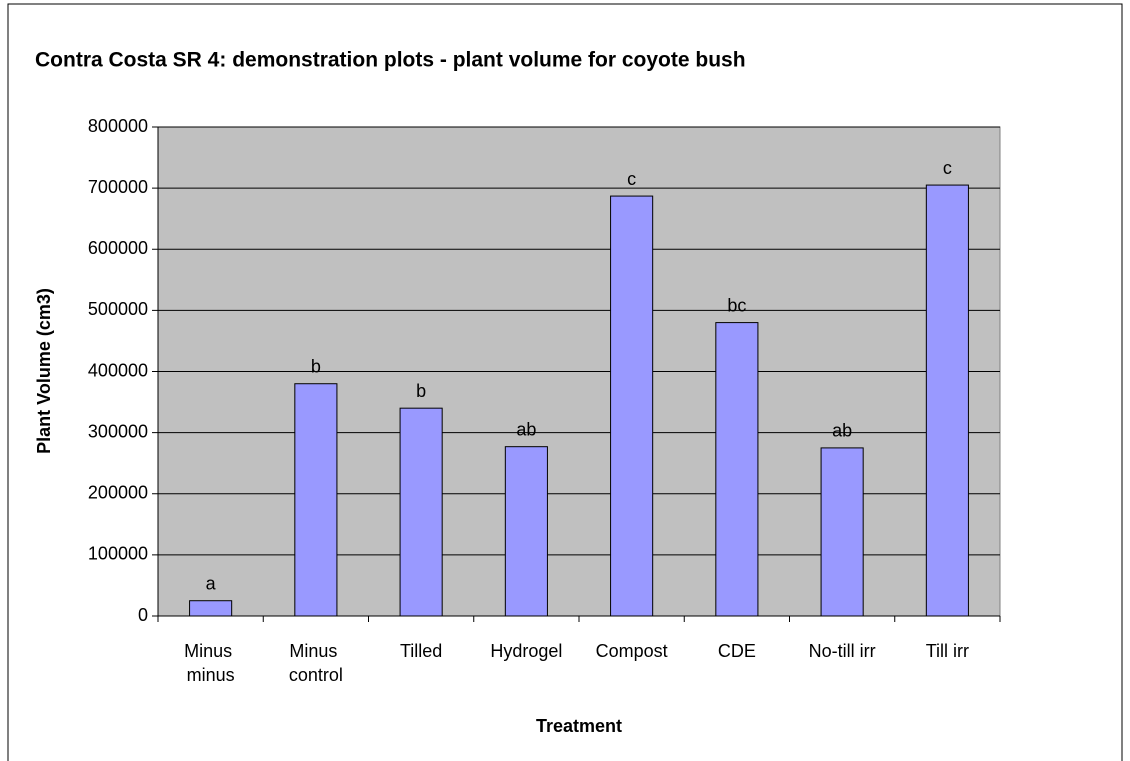 This screenshot has width=1130, height=761. What do you see at coordinates (210, 663) in the screenshot?
I see `x-tick-label: Minus minus` at bounding box center [210, 663].